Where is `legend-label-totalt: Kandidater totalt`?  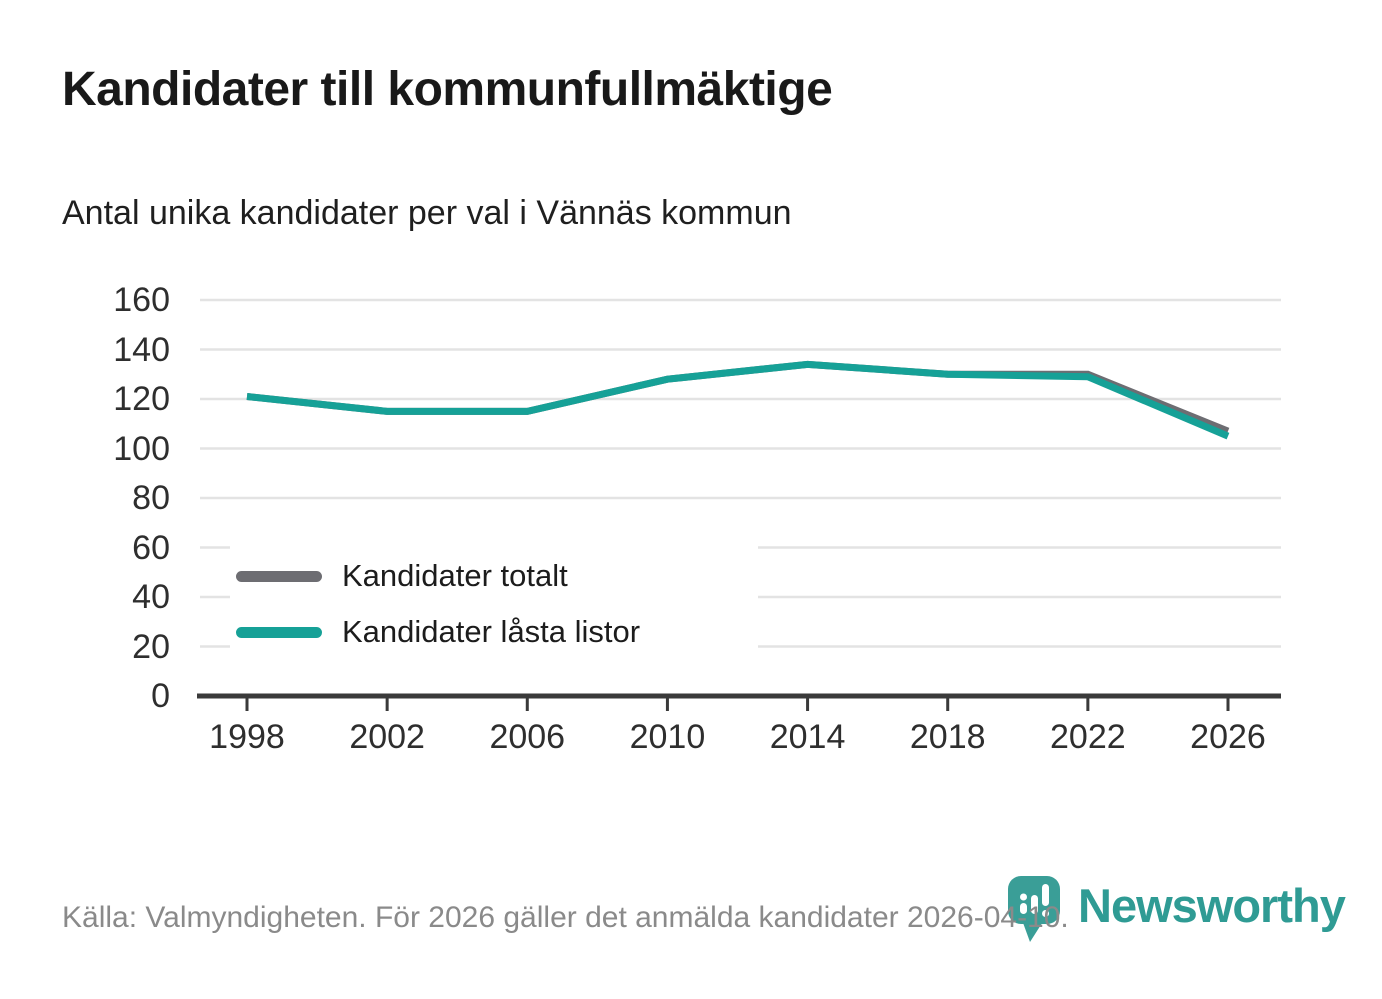 legend-label-totalt: Kandidater totalt is located at coordinates (455, 575).